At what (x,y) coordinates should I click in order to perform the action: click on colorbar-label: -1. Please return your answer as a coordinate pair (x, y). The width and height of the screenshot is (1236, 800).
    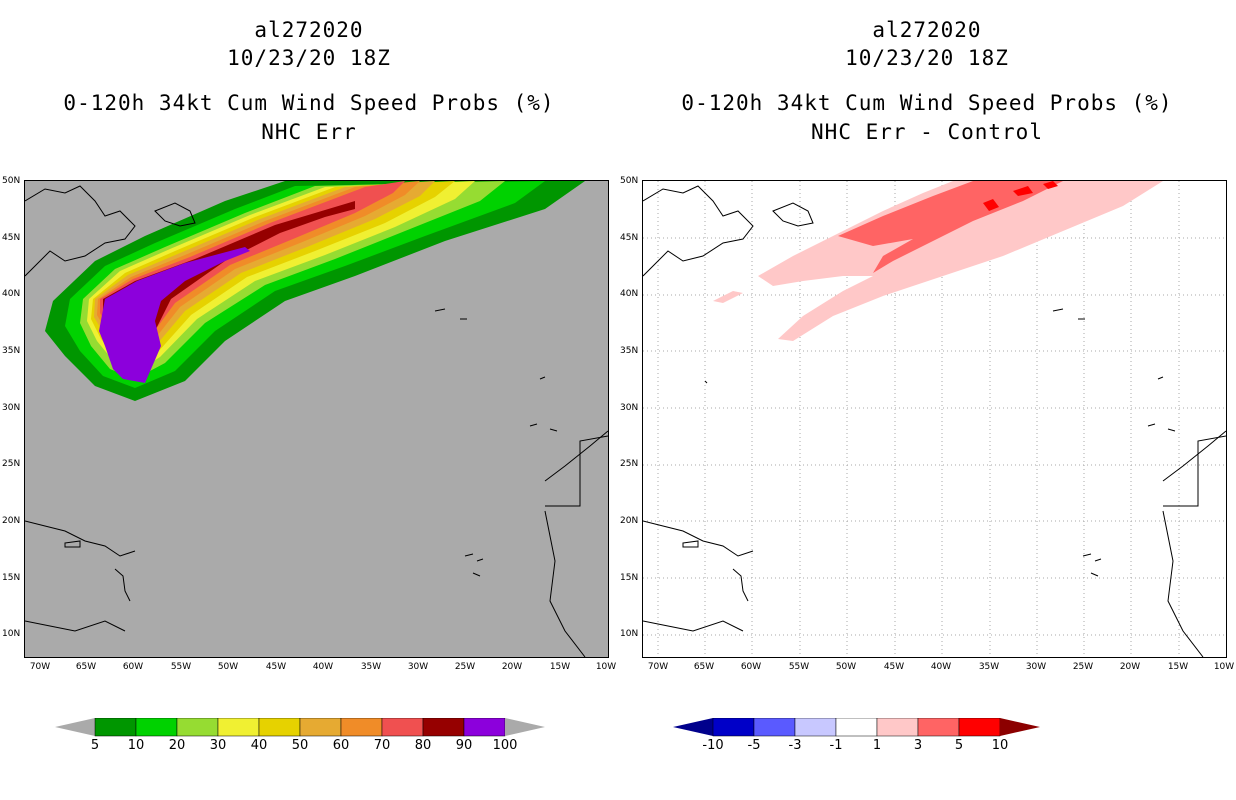
    Looking at the image, I should click on (836, 745).